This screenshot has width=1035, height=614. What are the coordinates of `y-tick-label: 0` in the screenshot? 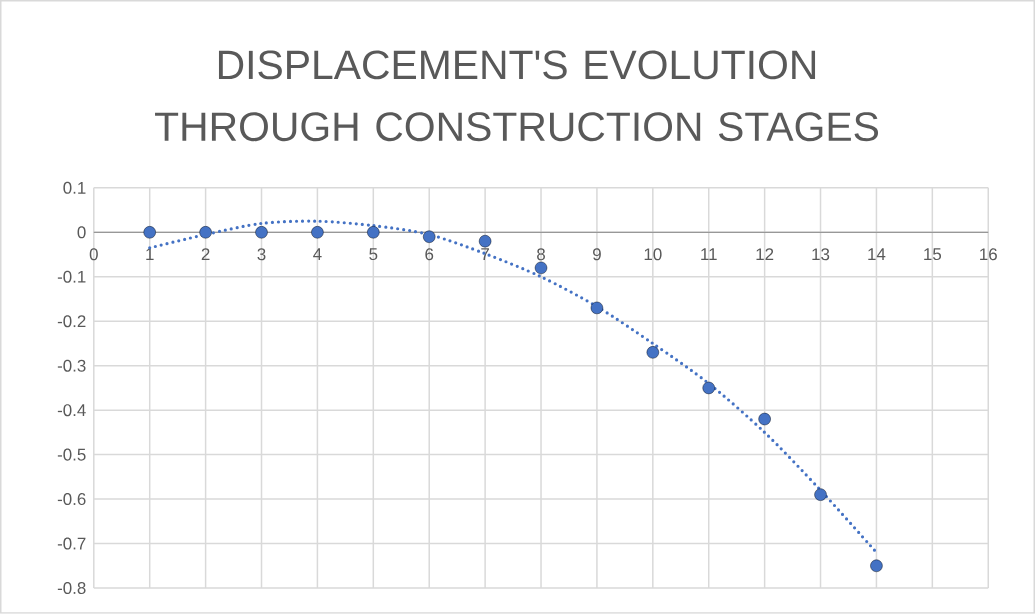 It's located at (81, 232).